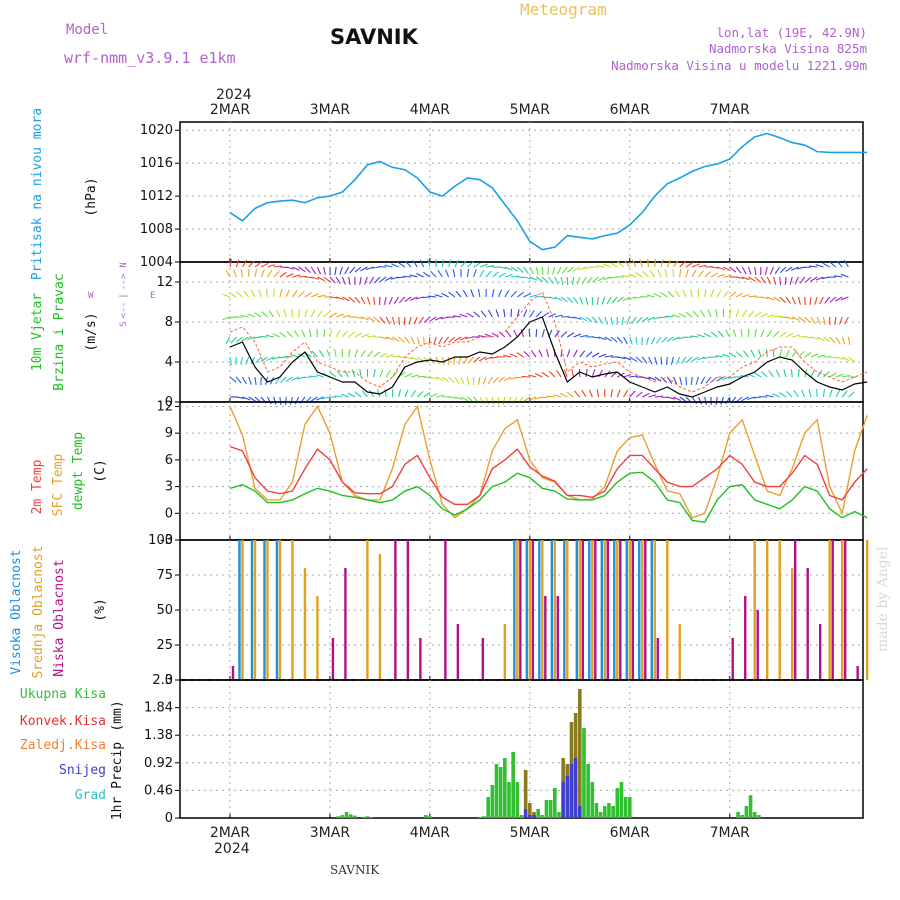 The image size is (900, 900). What do you see at coordinates (169, 513) in the screenshot?
I see `y-tick-label: 0` at bounding box center [169, 513].